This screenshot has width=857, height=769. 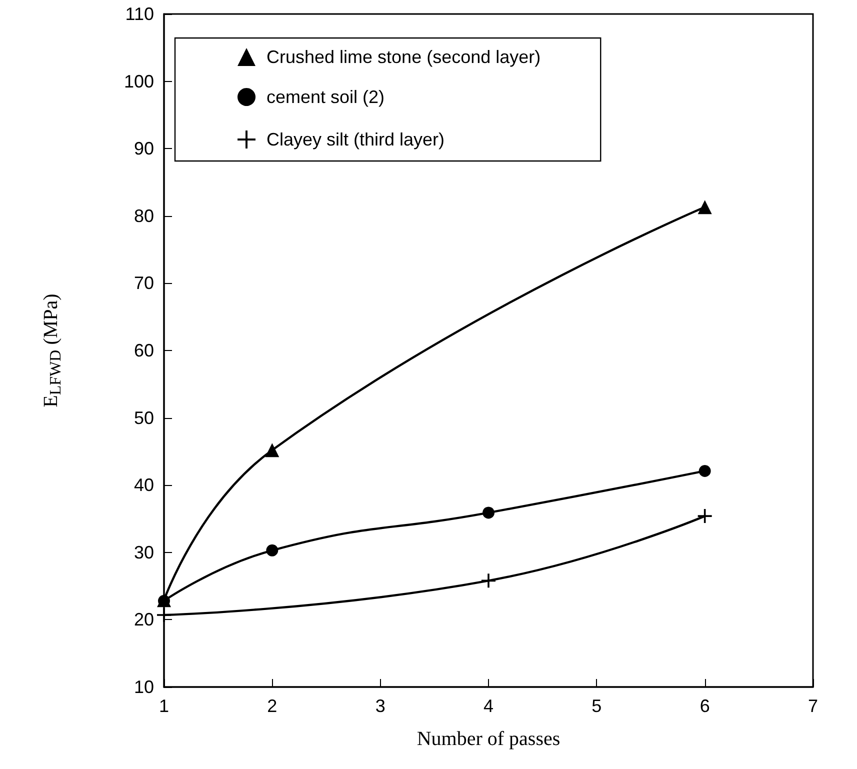 What do you see at coordinates (325, 97) in the screenshot?
I see `legend-label: cement soil (2)` at bounding box center [325, 97].